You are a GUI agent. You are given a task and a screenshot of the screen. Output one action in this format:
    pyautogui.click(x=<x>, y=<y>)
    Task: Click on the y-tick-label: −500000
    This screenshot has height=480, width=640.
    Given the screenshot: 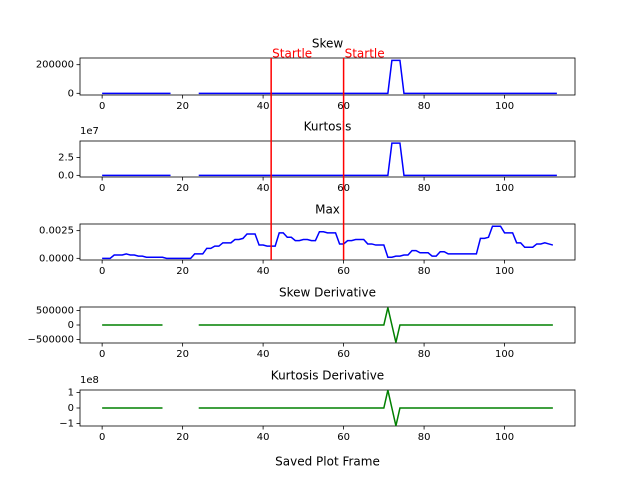 What is the action you would take?
    pyautogui.click(x=50, y=340)
    